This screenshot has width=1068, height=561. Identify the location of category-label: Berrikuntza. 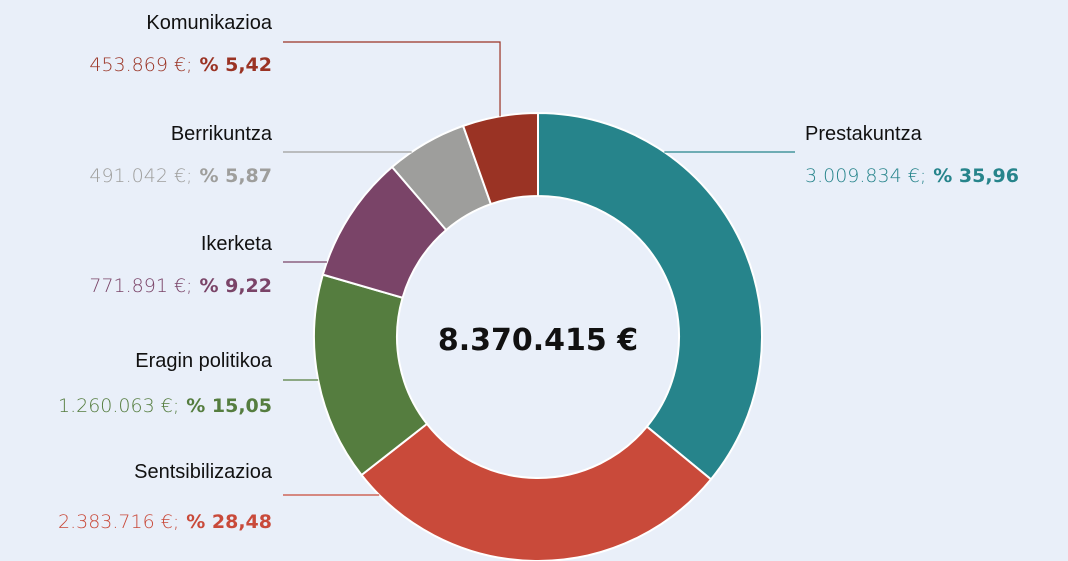
(222, 134).